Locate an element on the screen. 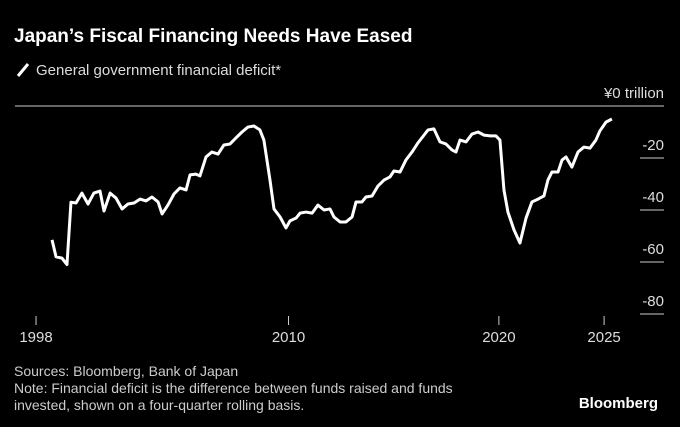 Image resolution: width=680 pixels, height=427 pixels. y-tick-label: ¥0 trillion is located at coordinates (633, 93).